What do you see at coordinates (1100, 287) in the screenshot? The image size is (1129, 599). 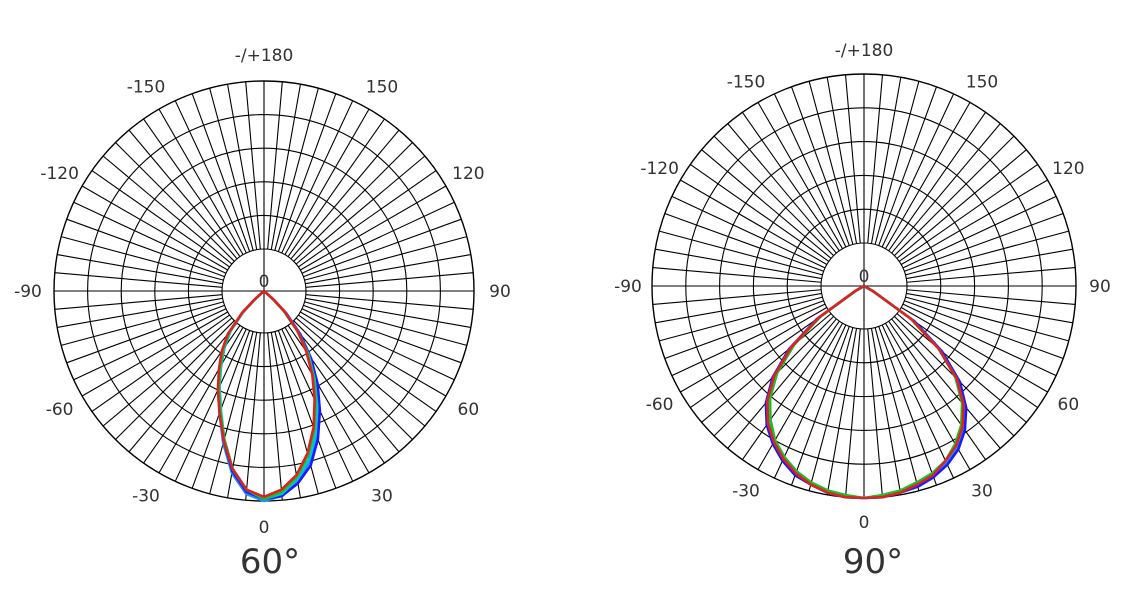 I see `angle-tick-label: 90` at bounding box center [1100, 287].